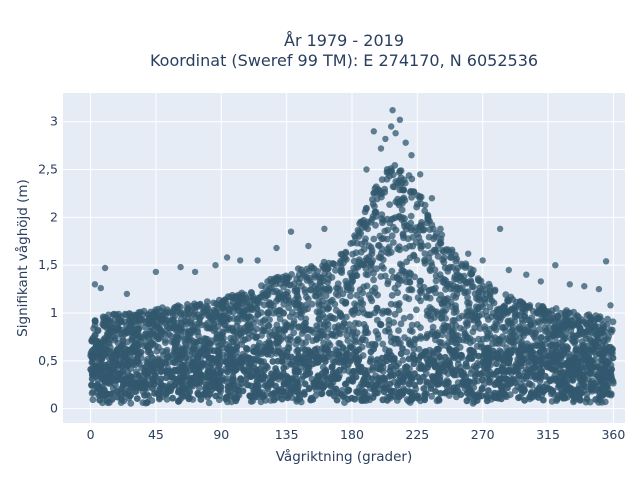 This screenshot has width=640, height=480. I want to click on x-tick-label: 360, so click(613, 434).